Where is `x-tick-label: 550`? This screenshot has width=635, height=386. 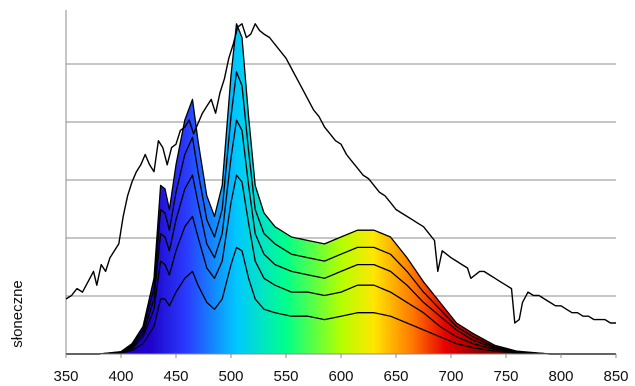 x-tick-label: 550 is located at coordinates (285, 376).